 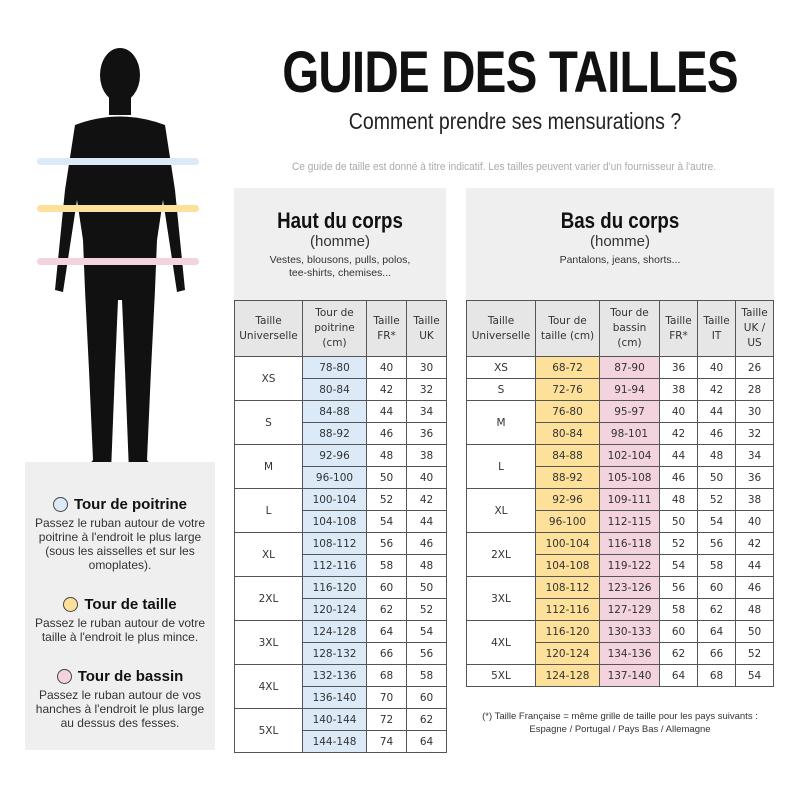 What do you see at coordinates (567, 389) in the screenshot?
I see `value-cell: 72-76` at bounding box center [567, 389].